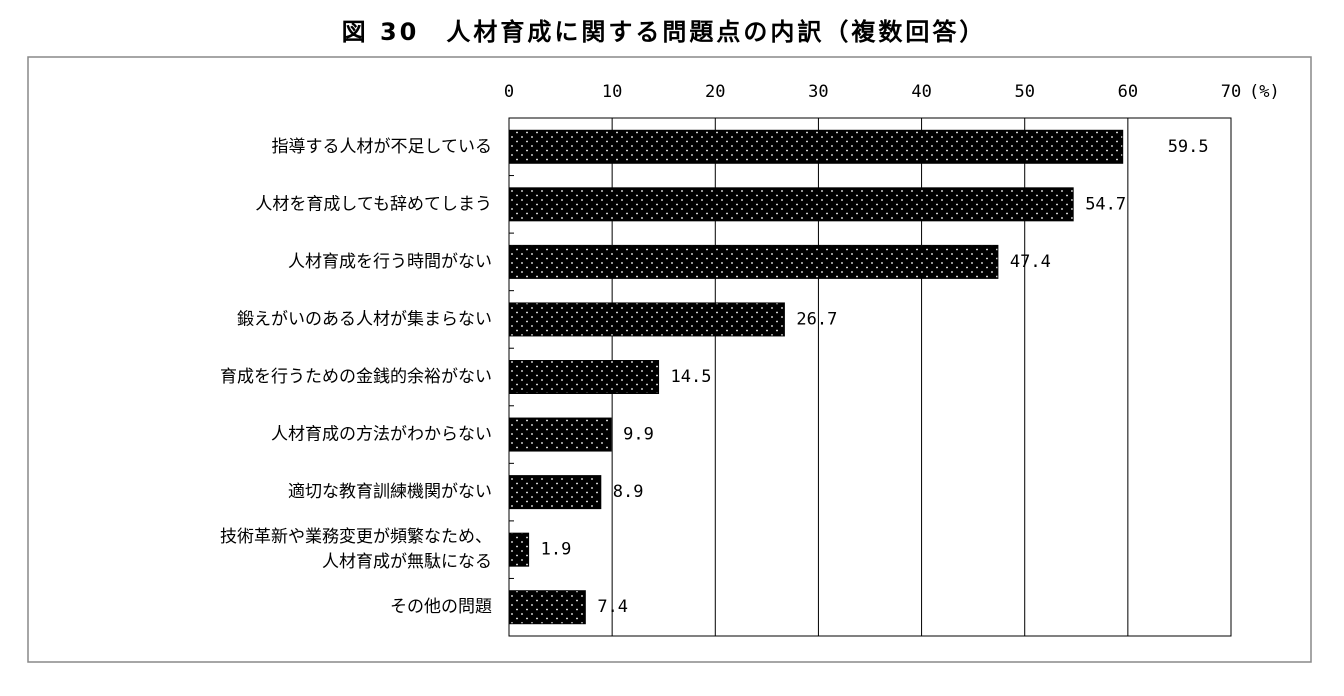 The height and width of the screenshot is (696, 1344). Describe the element at coordinates (818, 92) in the screenshot. I see `x-tick-label: 30` at that location.